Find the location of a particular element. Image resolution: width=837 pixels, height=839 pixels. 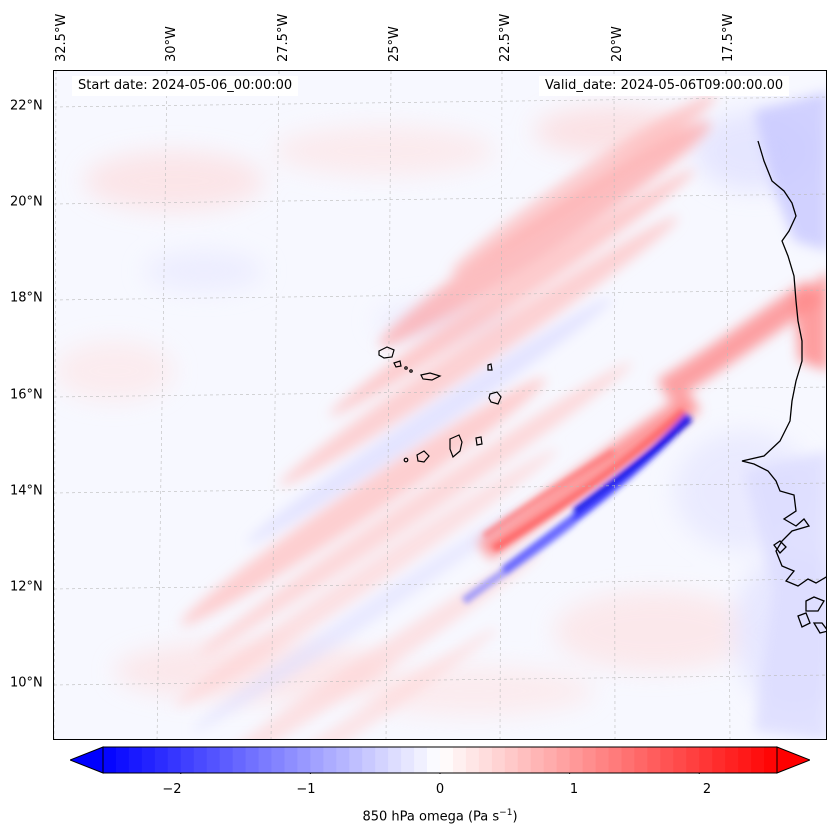

lat-label-10n: 10°N is located at coordinates (26, 683).